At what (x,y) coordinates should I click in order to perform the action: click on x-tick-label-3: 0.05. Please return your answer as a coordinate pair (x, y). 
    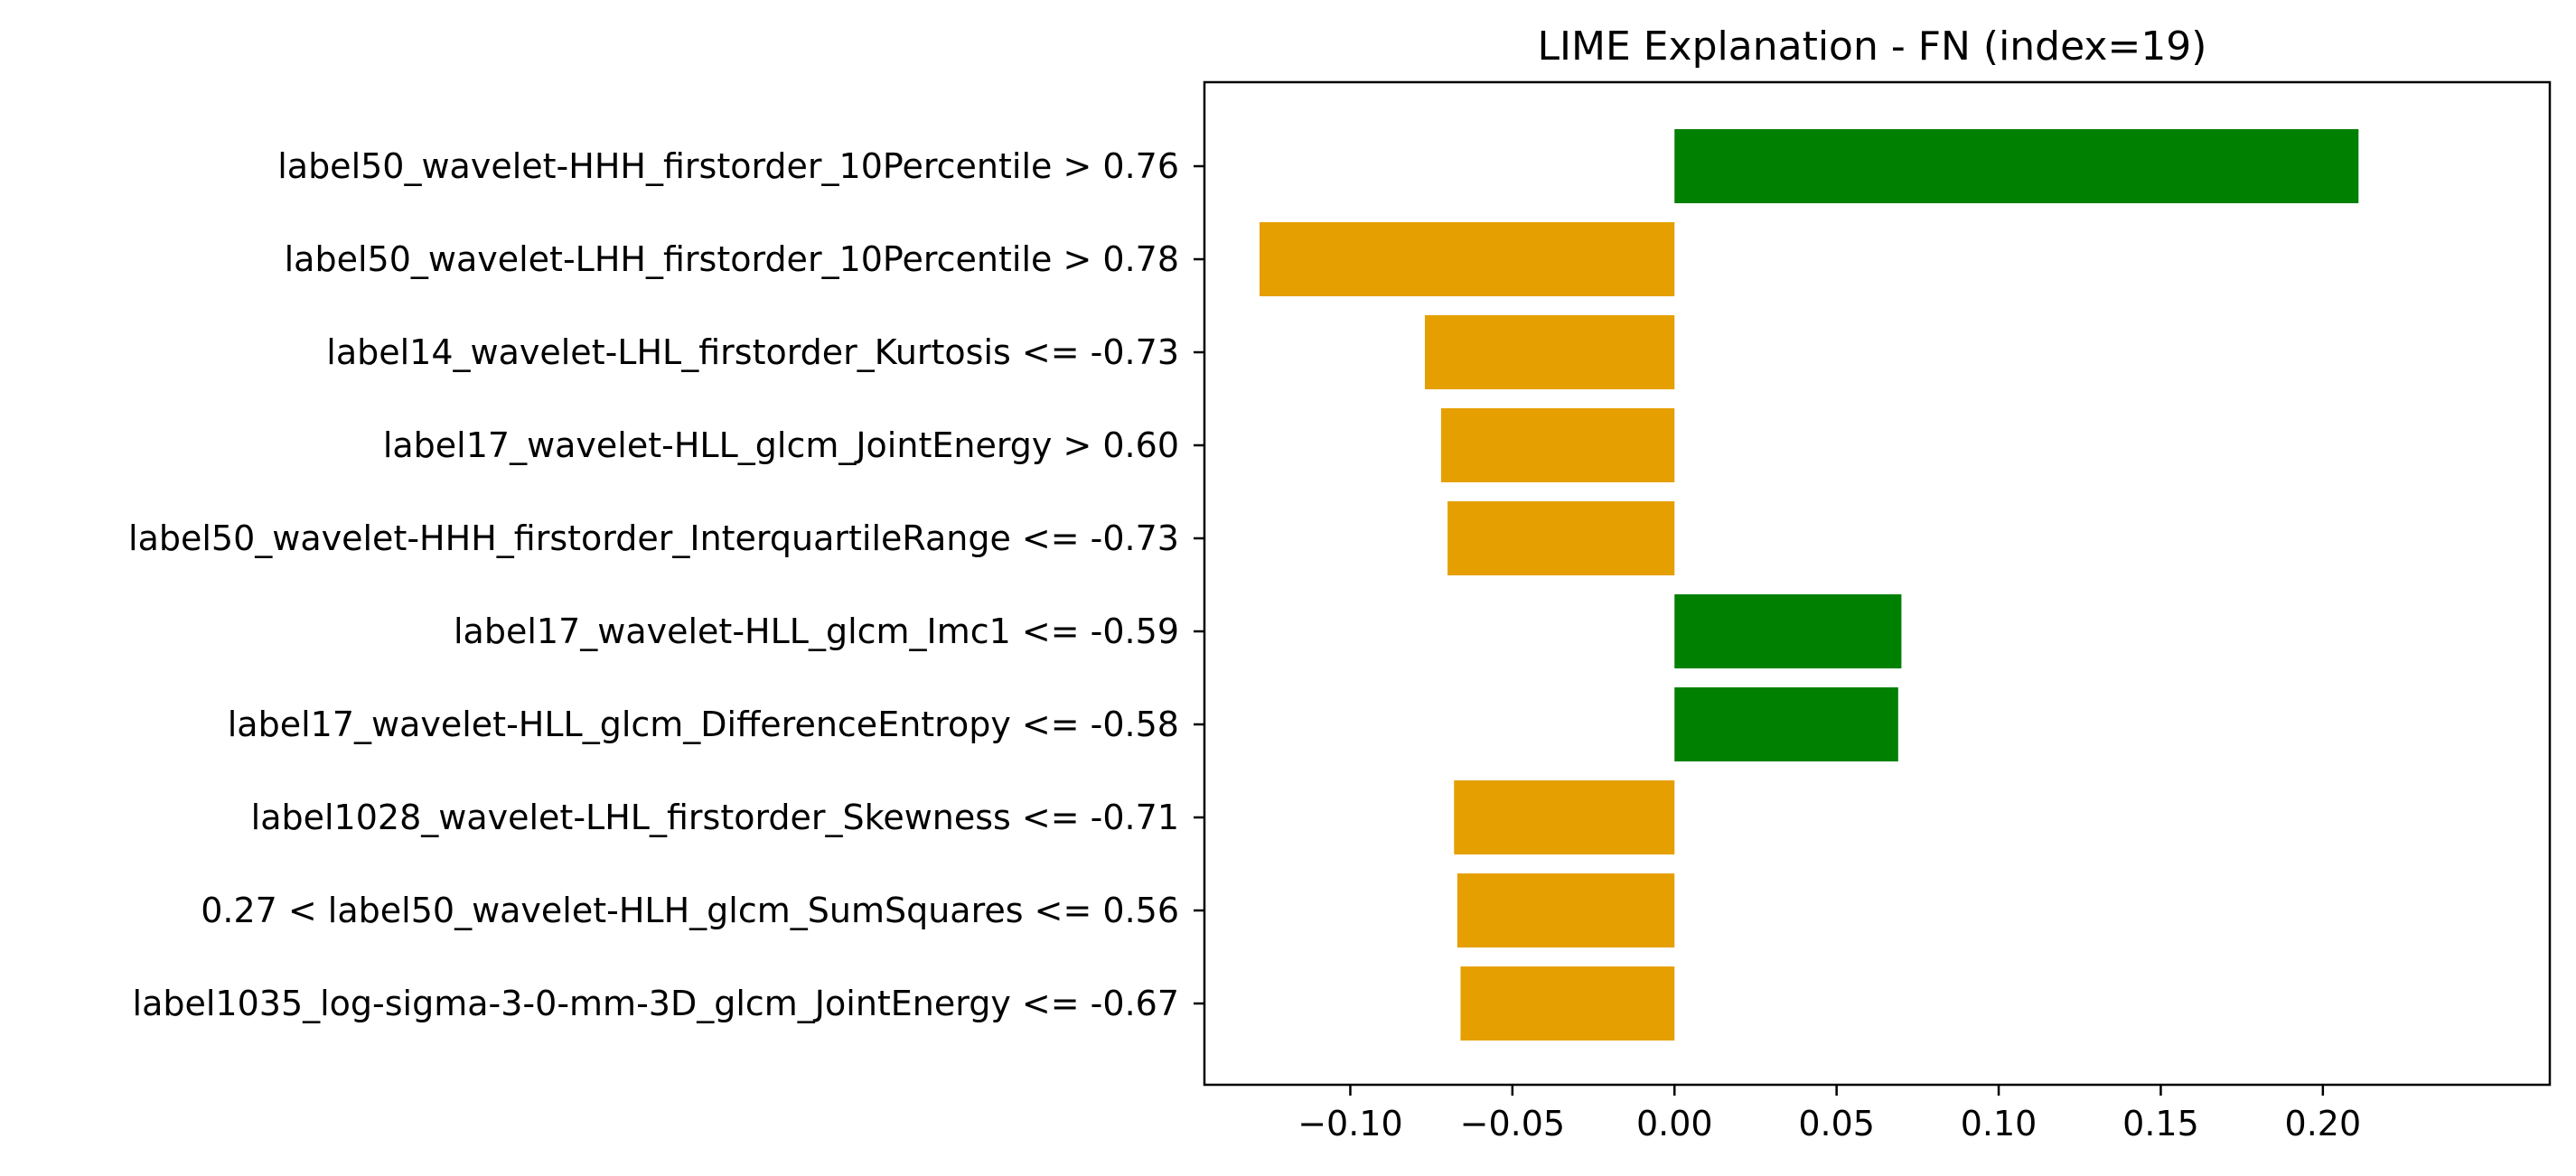
    Looking at the image, I should click on (1836, 1123).